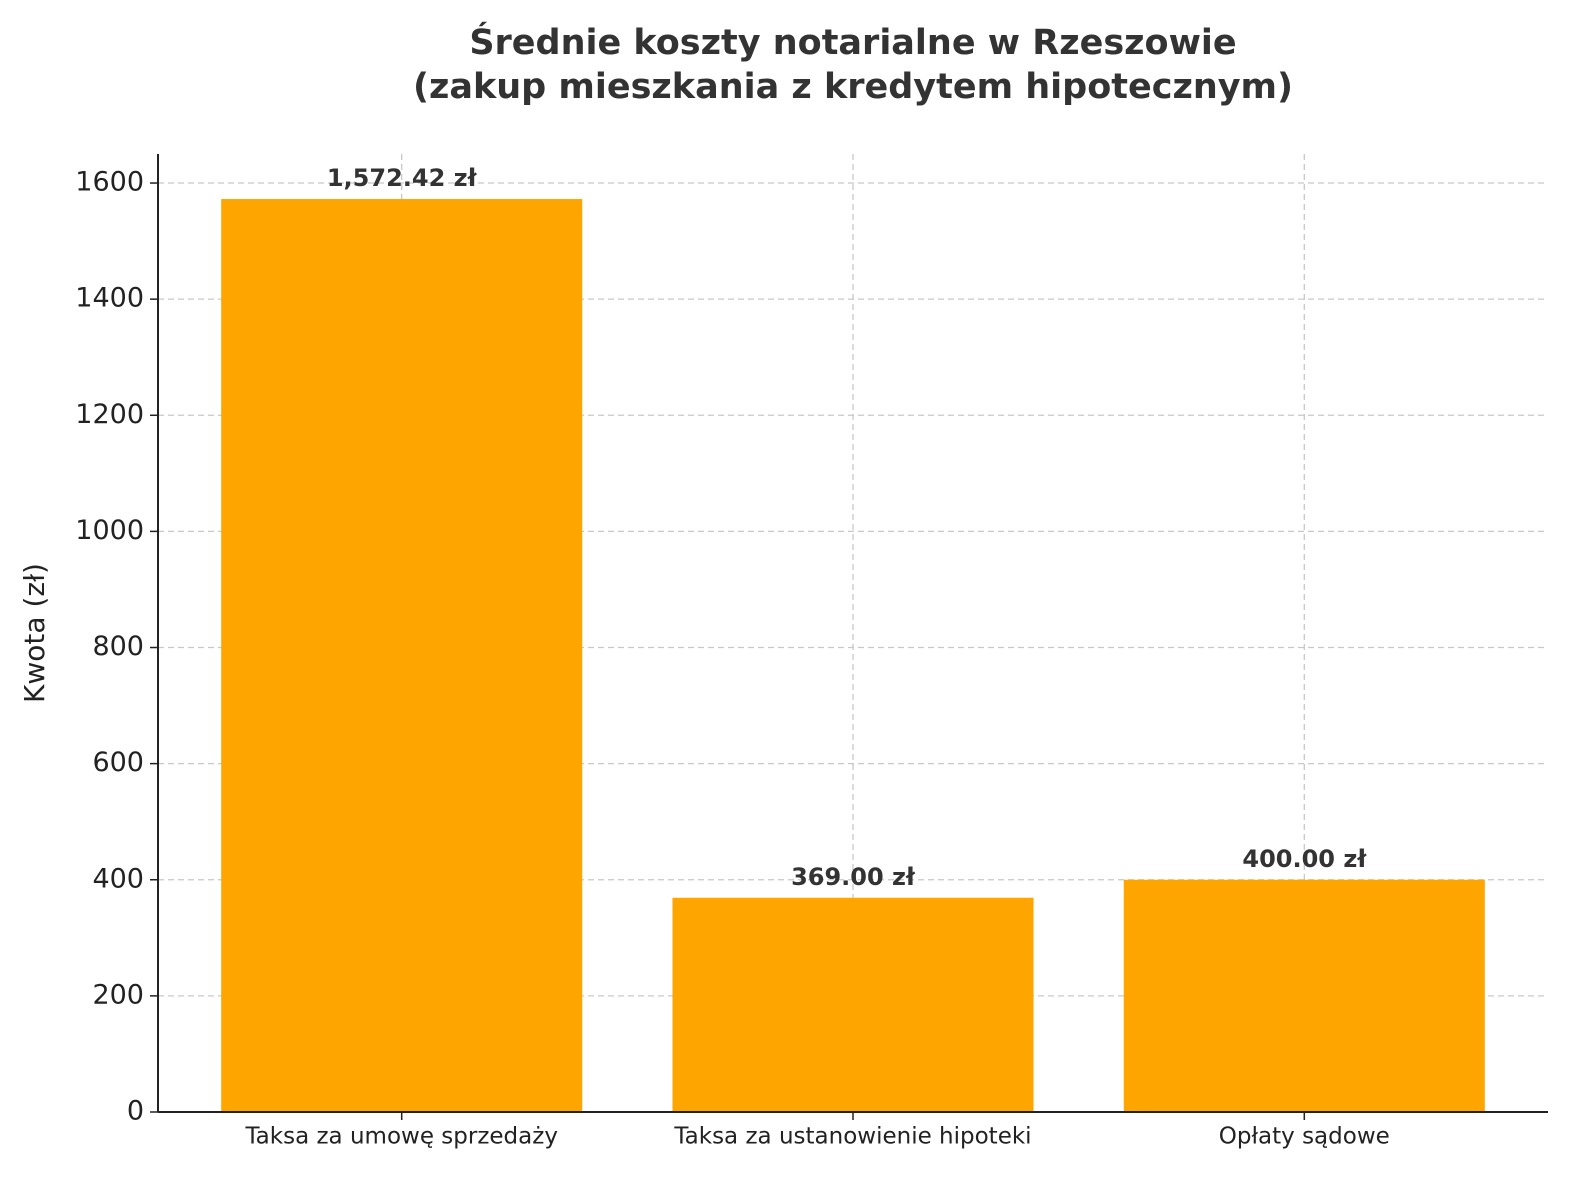  What do you see at coordinates (109, 530) in the screenshot?
I see `y-tick-label: 1000` at bounding box center [109, 530].